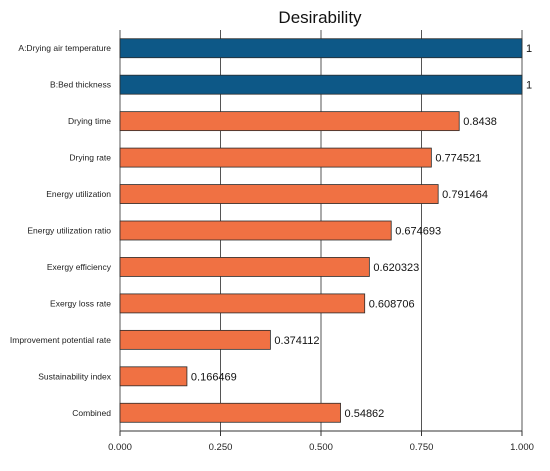  Describe the element at coordinates (89, 121) in the screenshot. I see `category-label: Drying time` at that location.